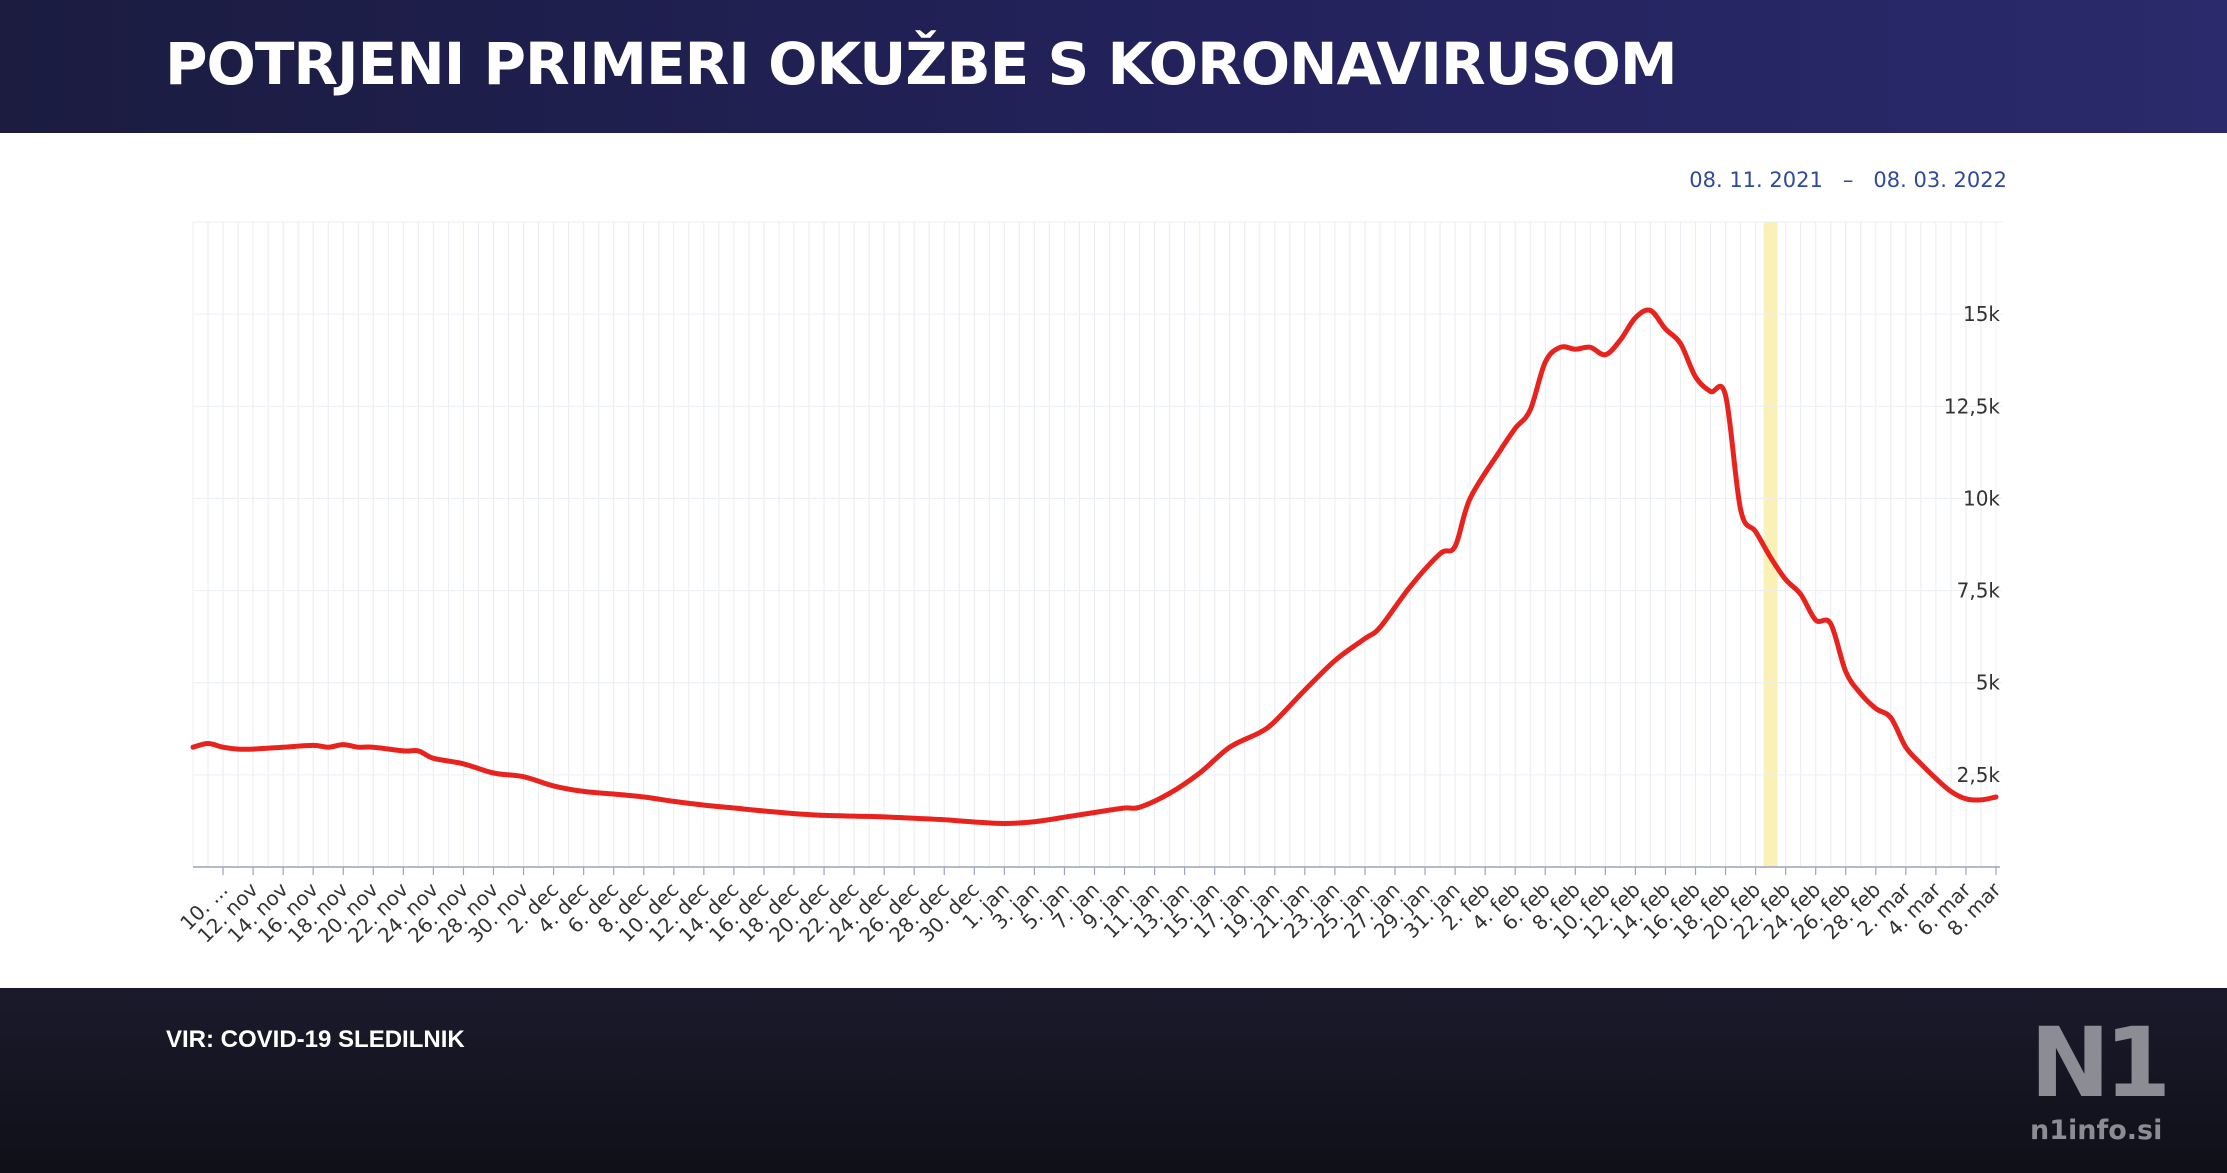 The image size is (2227, 1173). Describe the element at coordinates (1981, 314) in the screenshot. I see `y-tick-label: 15k` at that location.